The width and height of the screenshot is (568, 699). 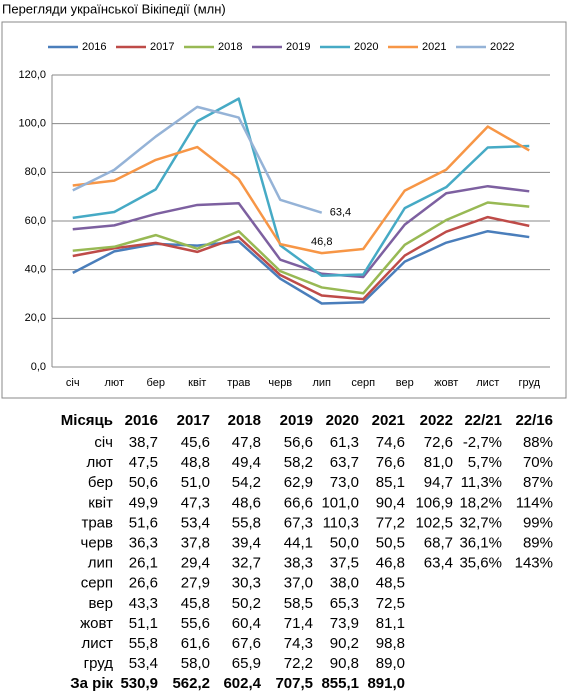 I want to click on table-cell: 114%, so click(x=534, y=502).